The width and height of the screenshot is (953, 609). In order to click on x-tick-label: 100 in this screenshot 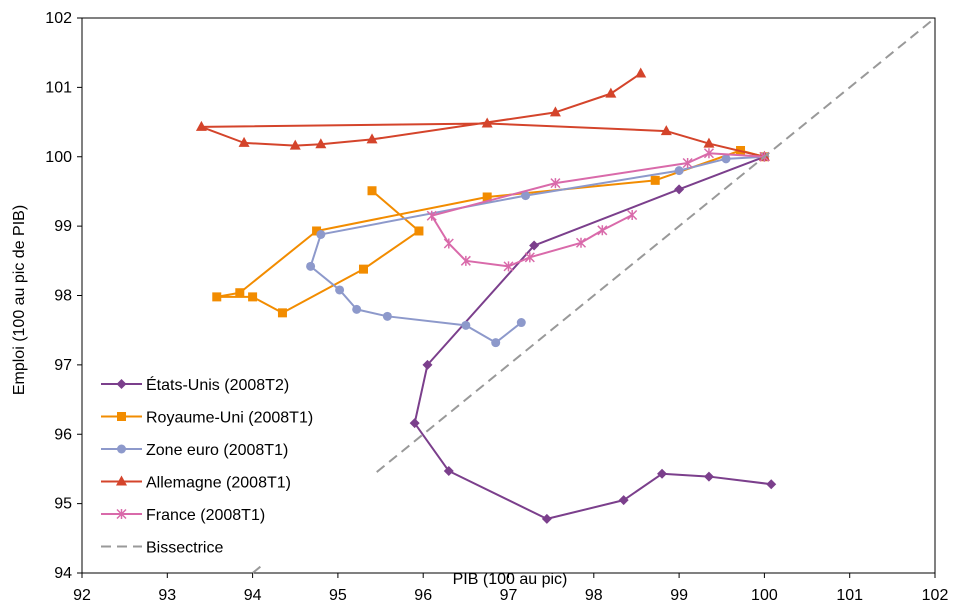, I will do `click(764, 595)`.